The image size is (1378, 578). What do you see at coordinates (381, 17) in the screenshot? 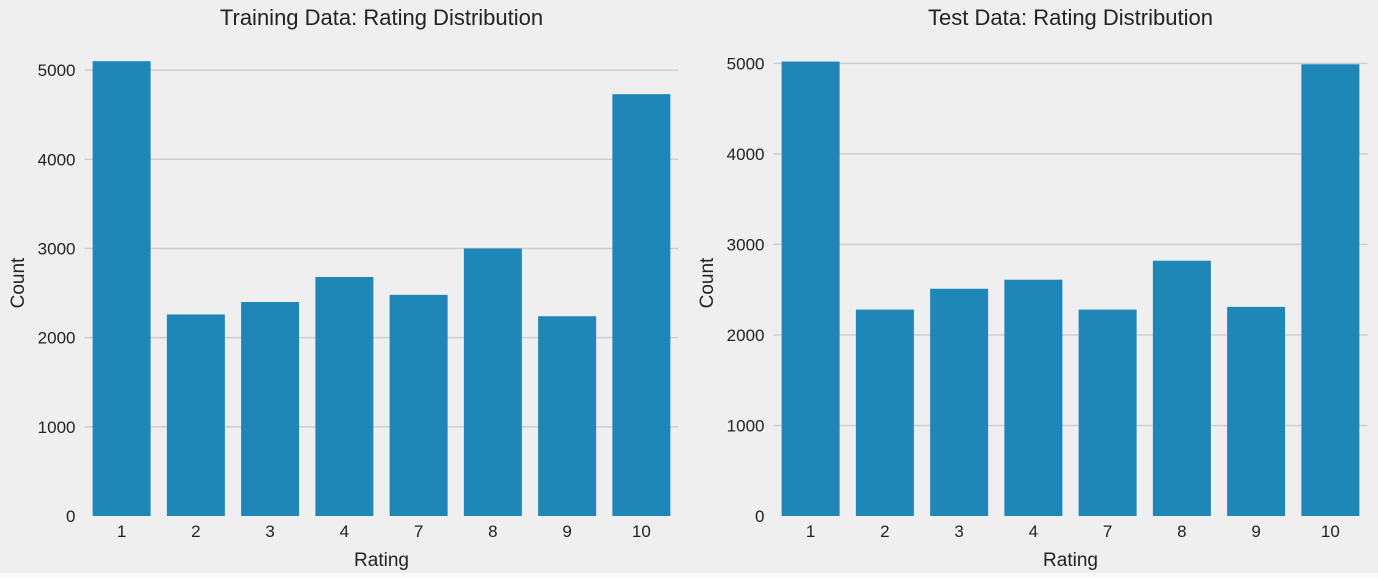
I see `chart-title-training: Training Data: Rating Distribution` at bounding box center [381, 17].